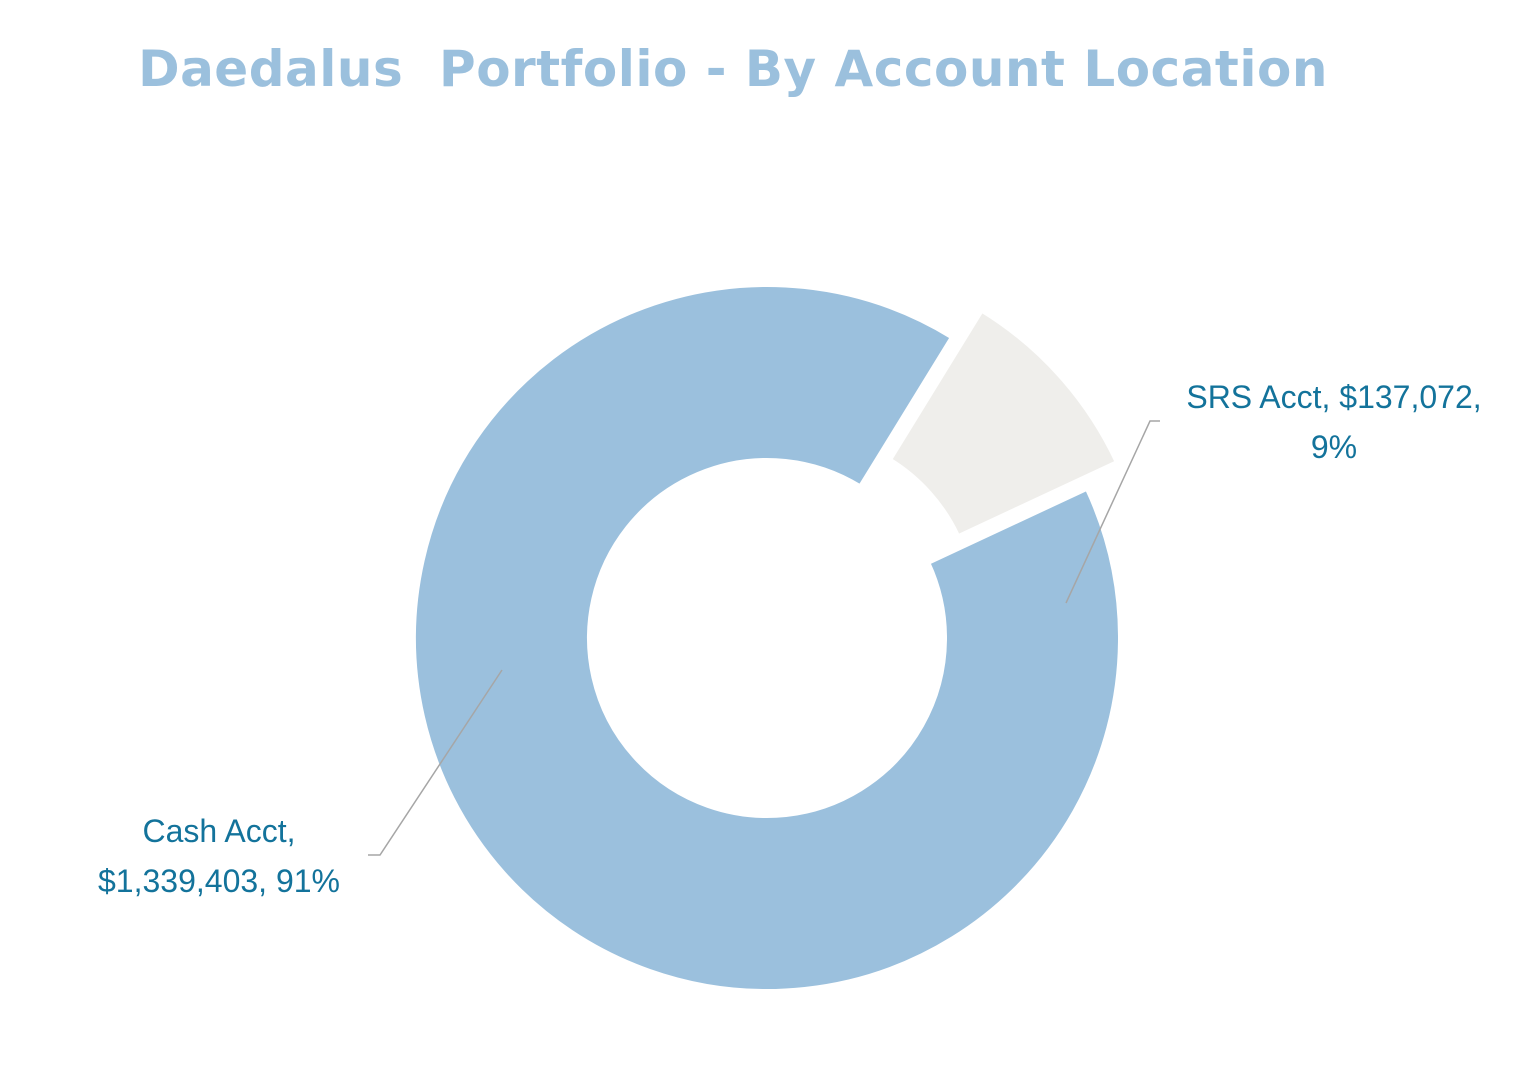  Describe the element at coordinates (219, 831) in the screenshot. I see `data-label-line: Cash Acct,` at that location.